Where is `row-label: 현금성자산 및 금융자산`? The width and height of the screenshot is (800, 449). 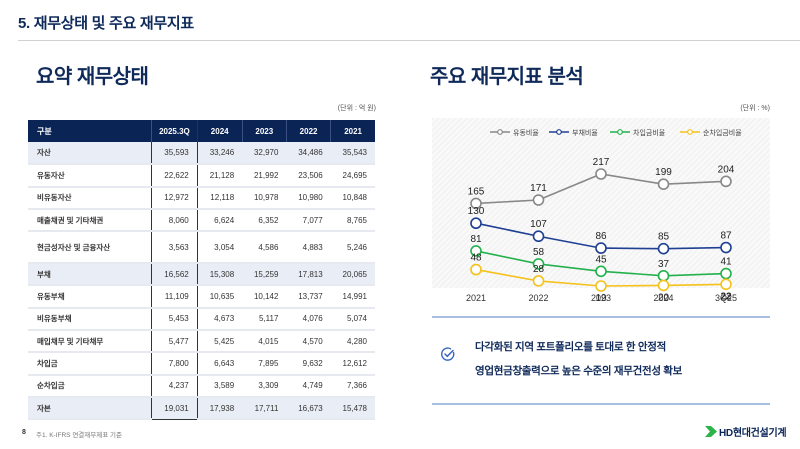
row-label: 현금성자산 및 금융자산 is located at coordinates (90, 248).